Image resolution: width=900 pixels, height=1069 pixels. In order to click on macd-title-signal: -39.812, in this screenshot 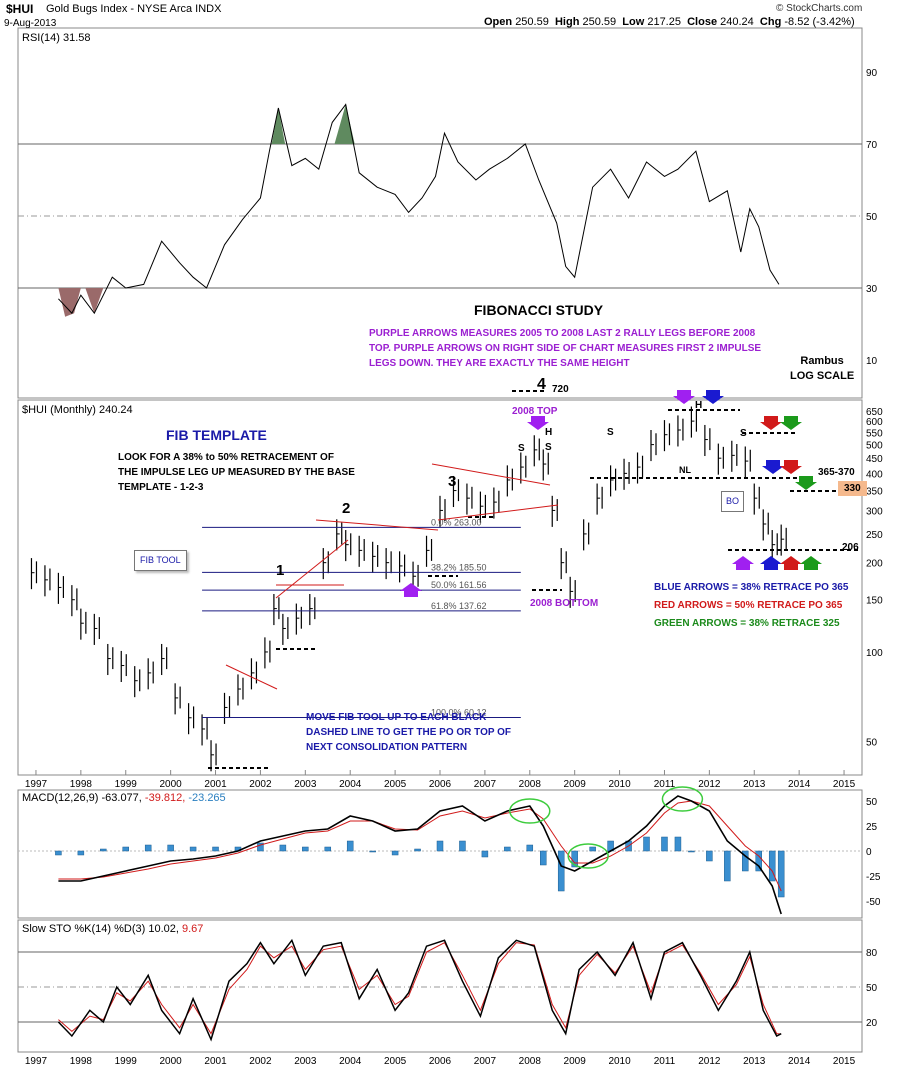, I will do `click(165, 798)`.